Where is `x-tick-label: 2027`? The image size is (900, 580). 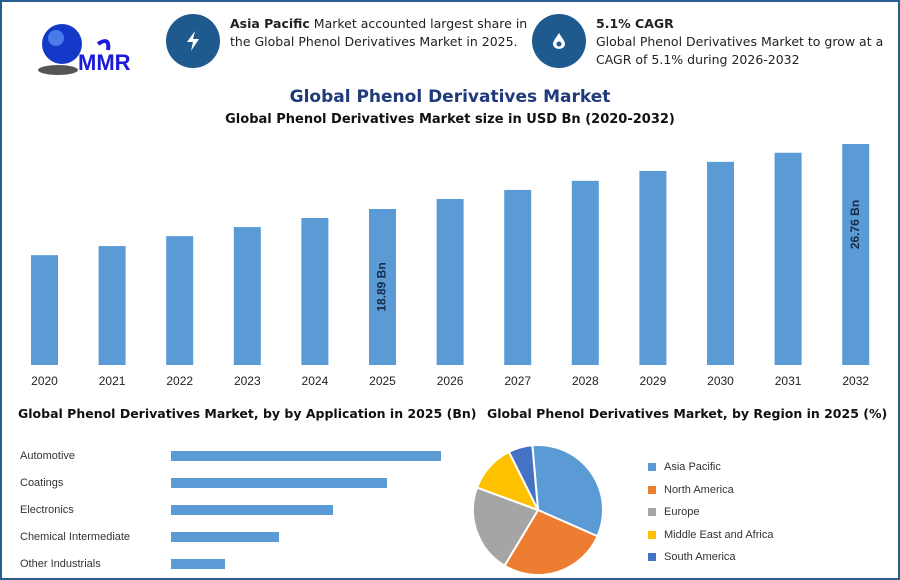 x-tick-label: 2027 is located at coordinates (517, 381).